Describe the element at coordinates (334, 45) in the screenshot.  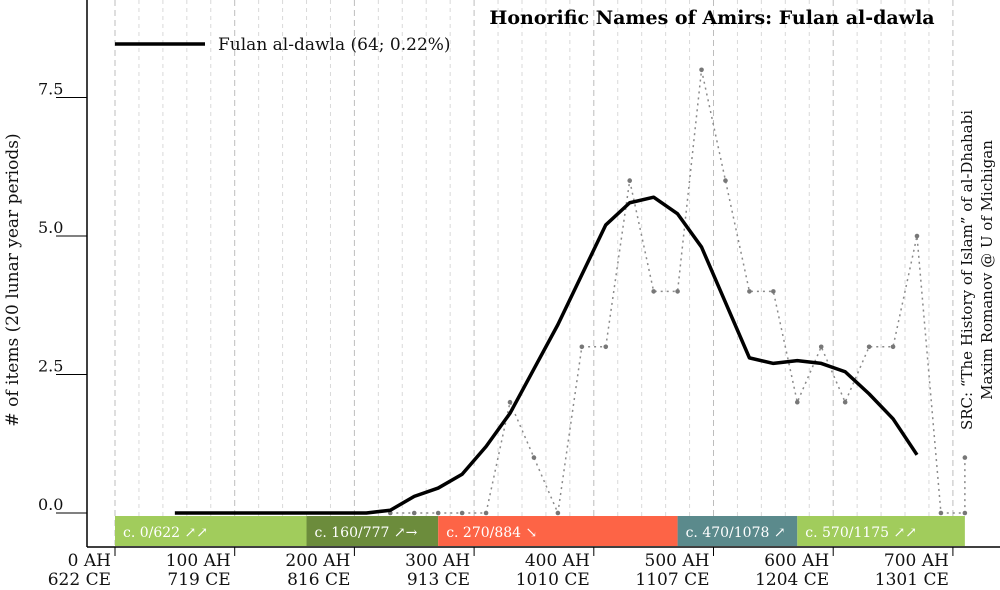
I see `legend-label: Fulan al-dawla (64; 0.22%)` at that location.